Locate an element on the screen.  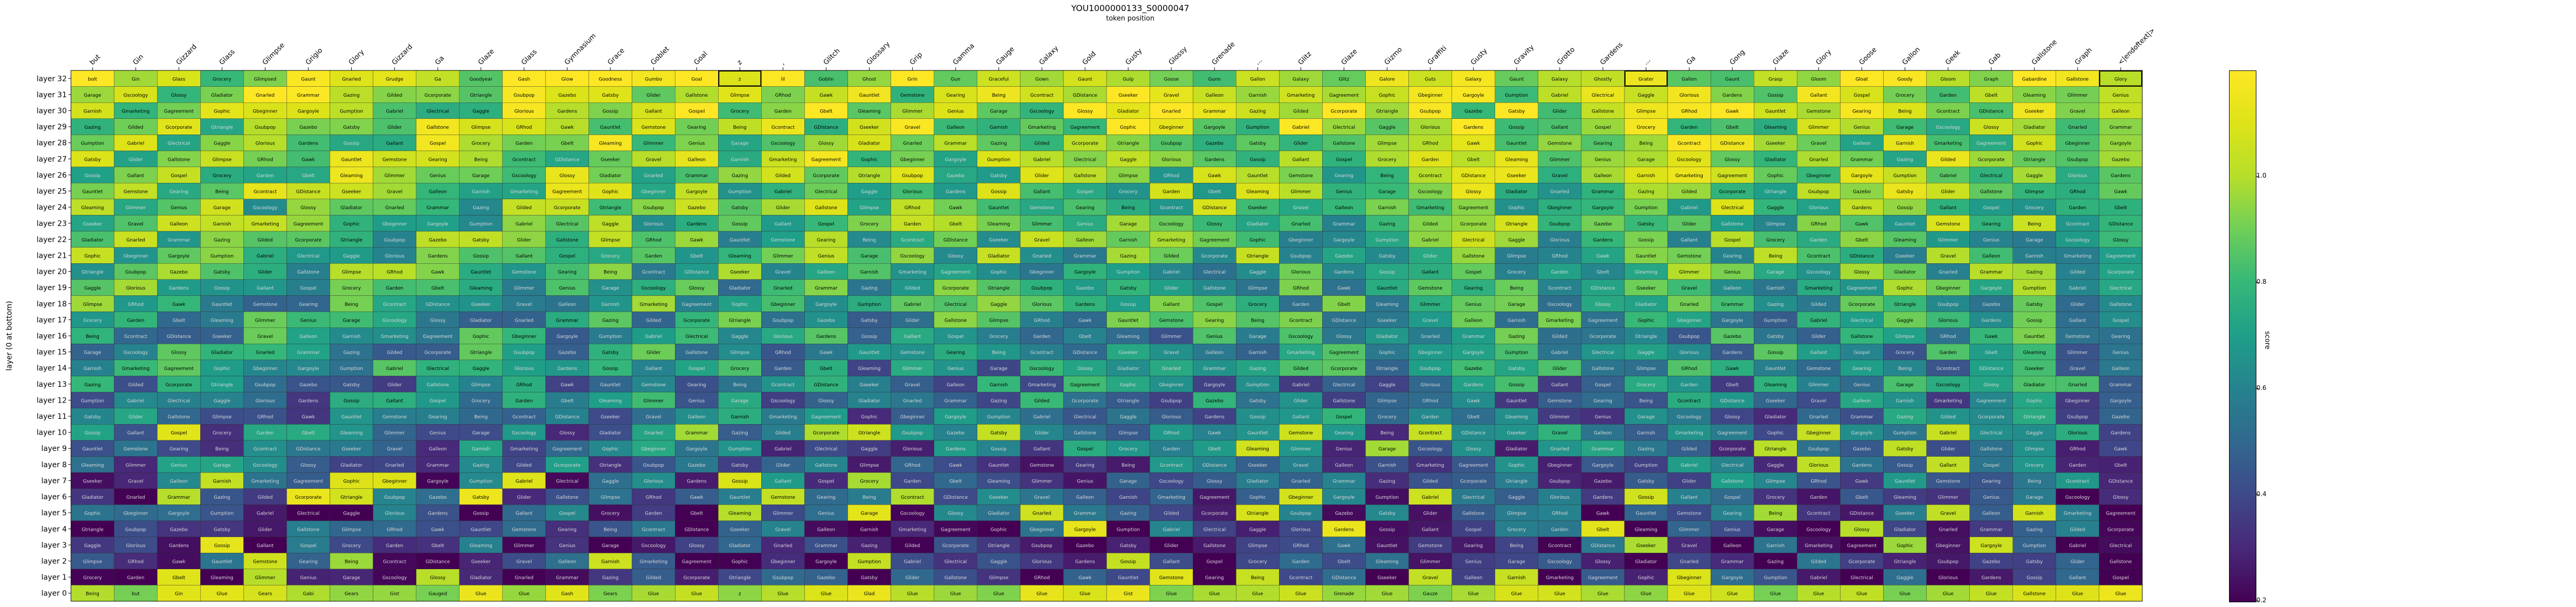
cell-label: Garnish is located at coordinates (869, 529).